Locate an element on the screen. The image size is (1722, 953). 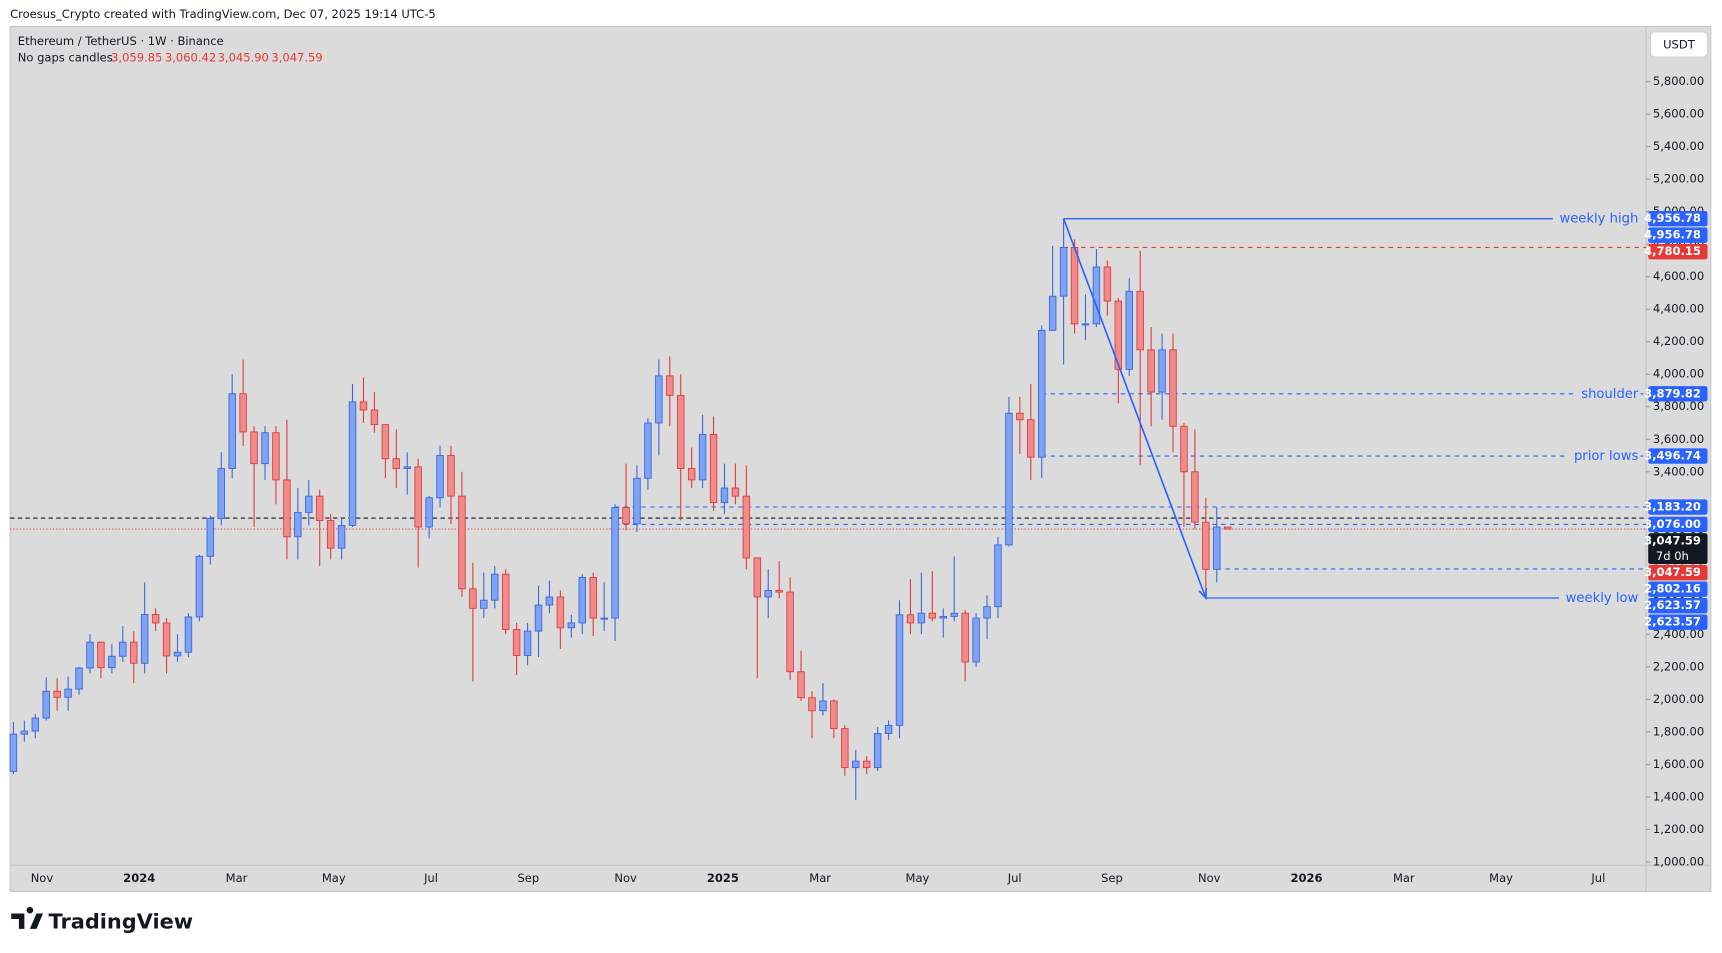
level-annotation: prior lows is located at coordinates (1606, 456).